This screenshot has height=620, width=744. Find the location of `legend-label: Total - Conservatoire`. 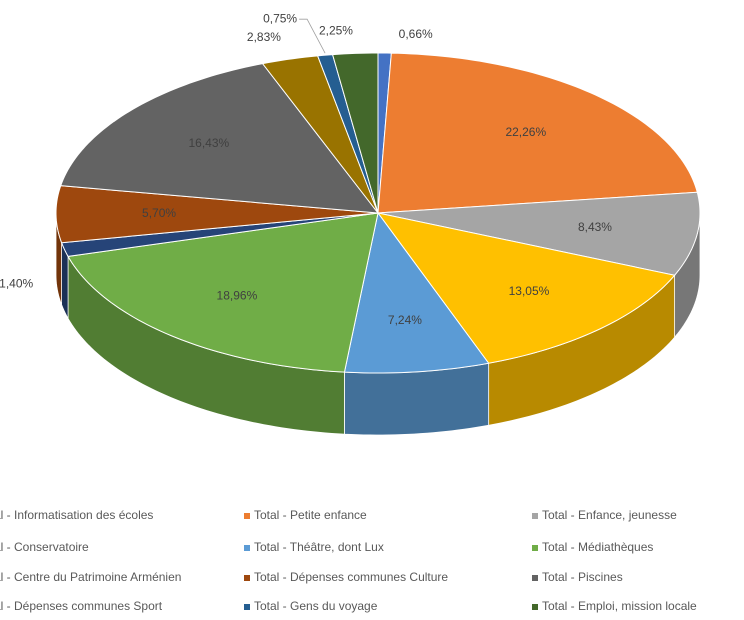

legend-label: Total - Conservatoire is located at coordinates (44, 547).